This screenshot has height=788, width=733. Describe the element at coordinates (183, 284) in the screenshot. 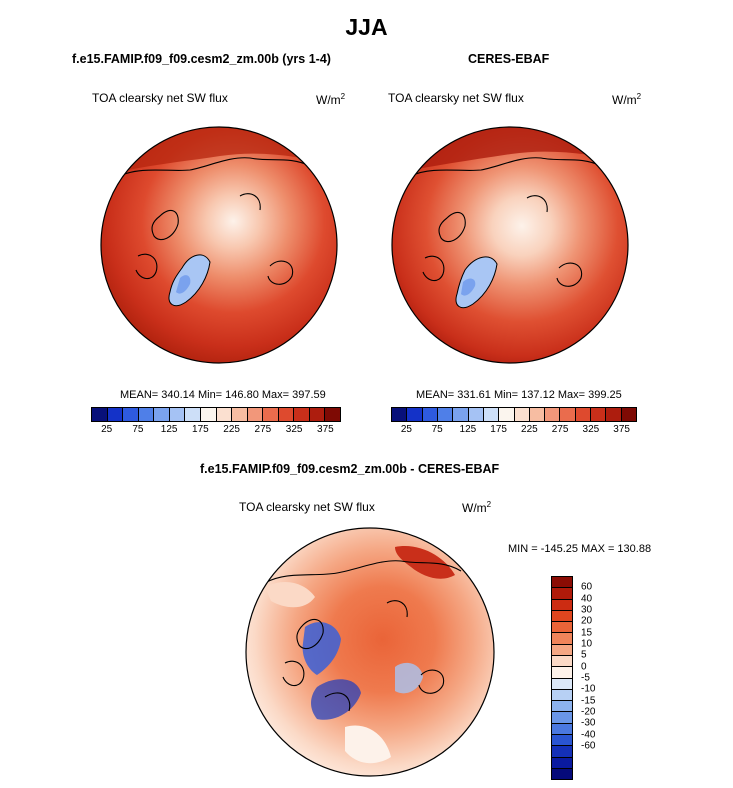

I see `panel1-greenland-core` at that location.